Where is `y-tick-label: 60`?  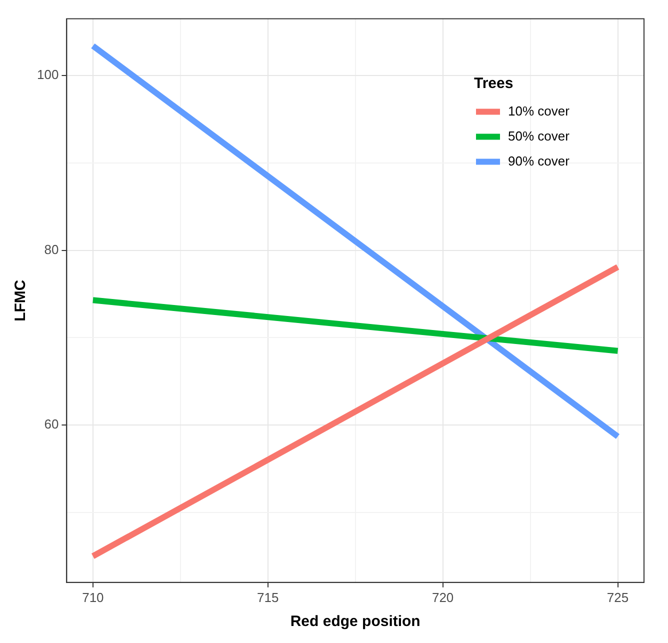 y-tick-label: 60 is located at coordinates (51, 424).